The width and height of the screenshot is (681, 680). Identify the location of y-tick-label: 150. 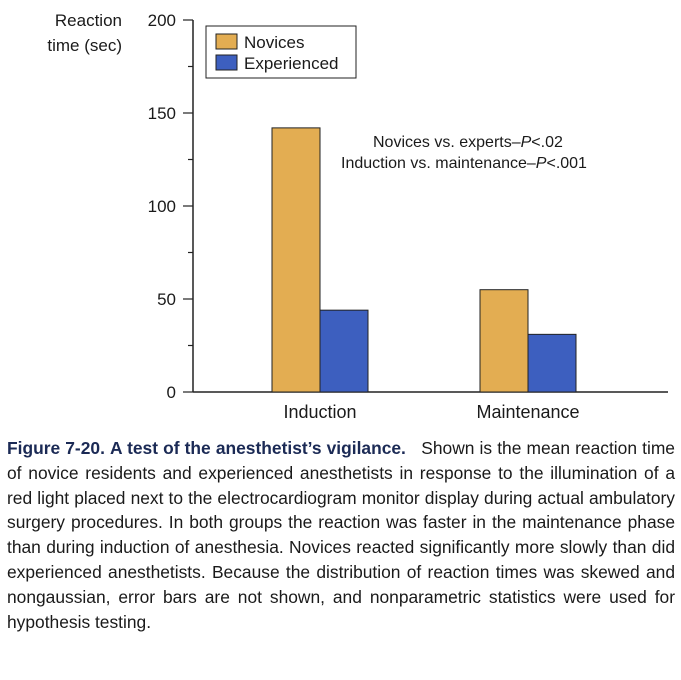
(162, 113).